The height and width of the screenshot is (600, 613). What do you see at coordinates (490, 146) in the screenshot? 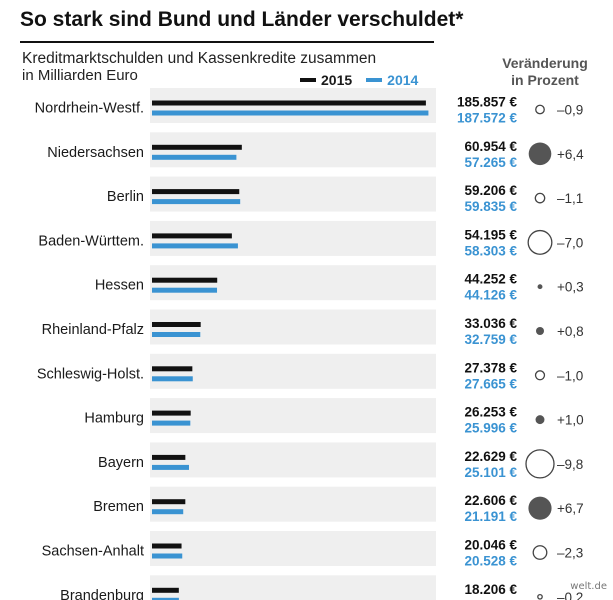
I see `value-label-2015: 60.954 €` at bounding box center [490, 146].